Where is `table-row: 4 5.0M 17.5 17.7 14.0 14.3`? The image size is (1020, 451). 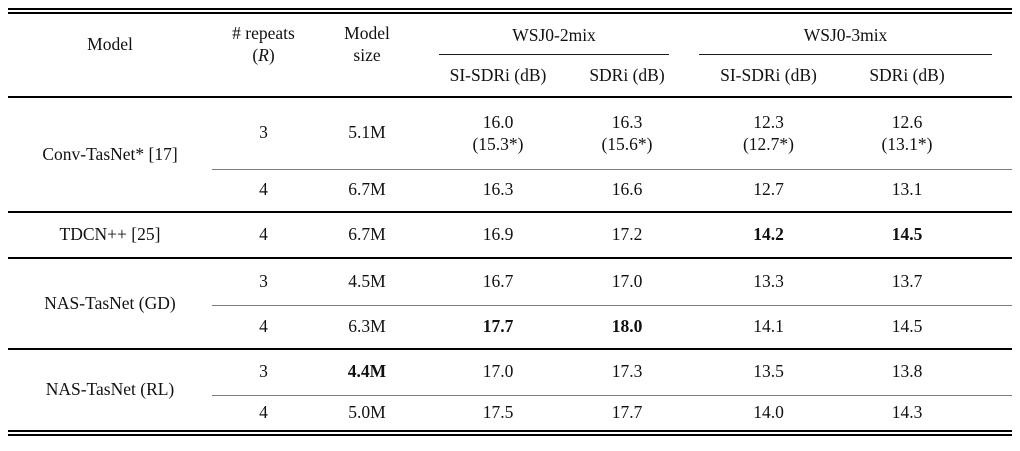 table-row: 4 5.0M 17.5 17.7 14.0 14.3 is located at coordinates (510, 414).